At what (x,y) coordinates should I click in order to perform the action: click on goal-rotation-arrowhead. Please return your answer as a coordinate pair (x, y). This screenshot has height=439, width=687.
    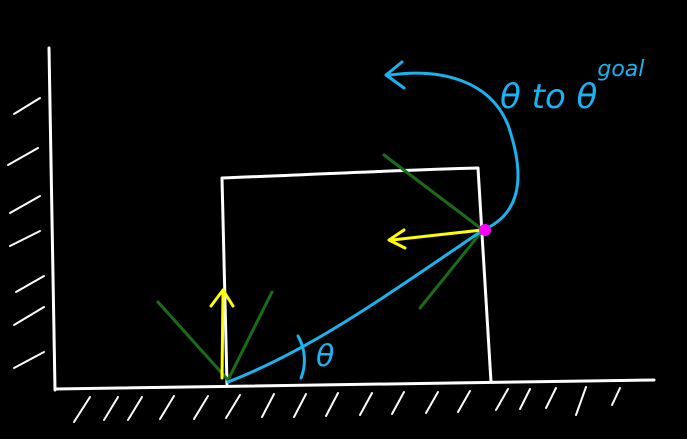
    Looking at the image, I should click on (395, 75).